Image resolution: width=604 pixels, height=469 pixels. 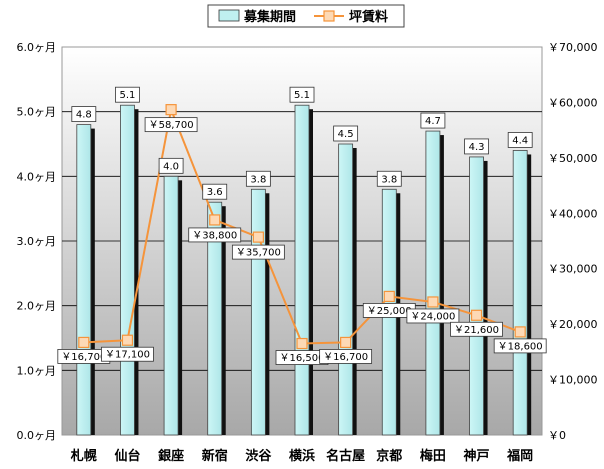 I want to click on line-value-label: ￥38,800, so click(x=215, y=235).